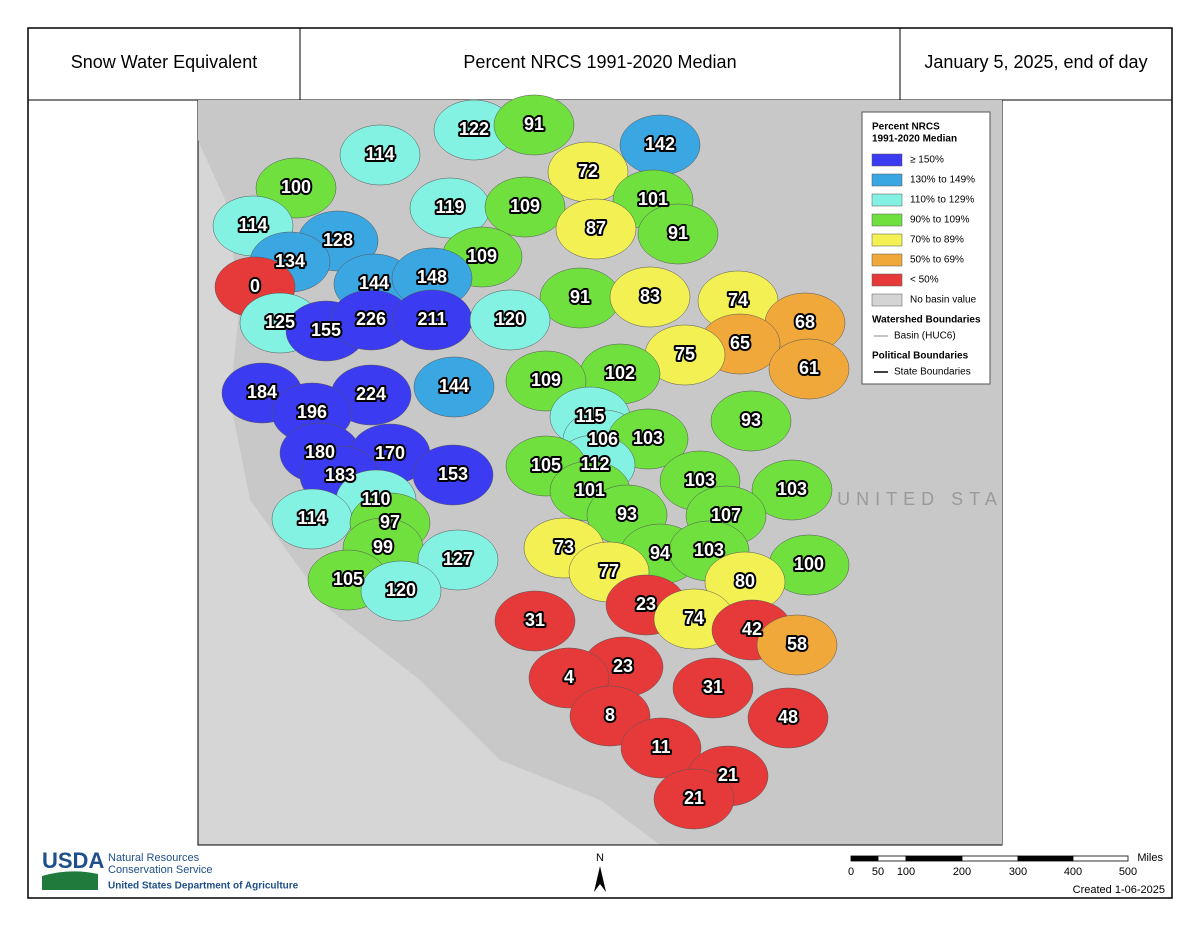  Describe the element at coordinates (623, 666) in the screenshot. I see `basin-label: 23` at that location.